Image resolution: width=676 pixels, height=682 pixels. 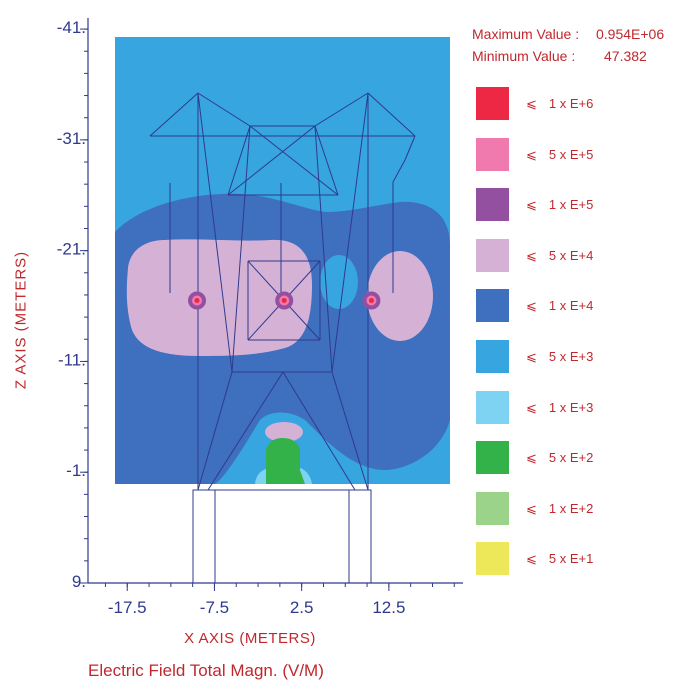 What do you see at coordinates (71, 138) in the screenshot?
I see `y-tick-label: -31.` at bounding box center [71, 138].